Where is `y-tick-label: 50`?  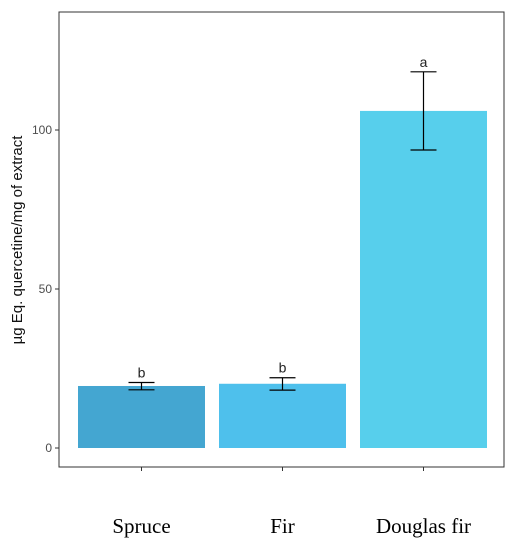 y-tick-label: 50 is located at coordinates (46, 289).